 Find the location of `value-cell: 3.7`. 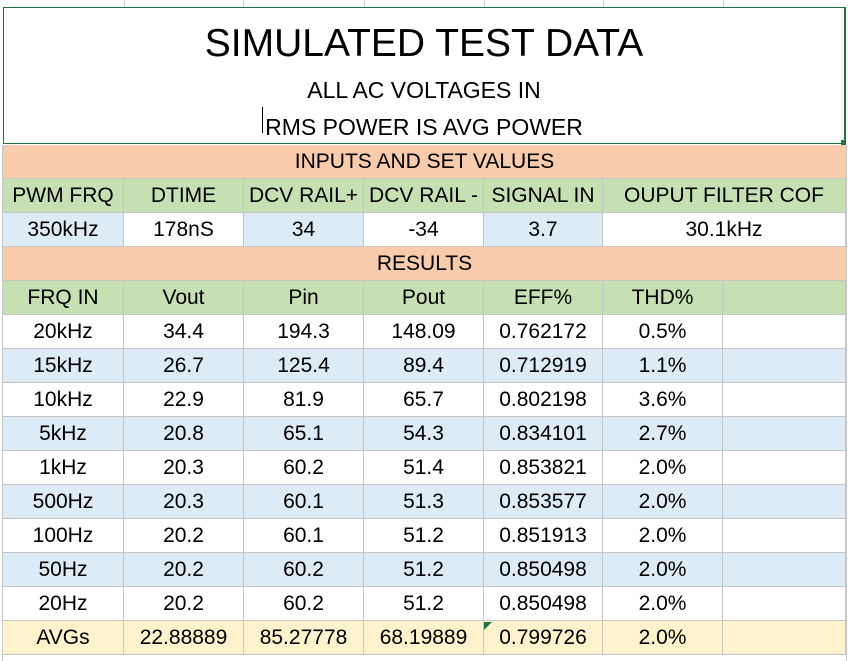

value-cell: 3.7 is located at coordinates (543, 230).